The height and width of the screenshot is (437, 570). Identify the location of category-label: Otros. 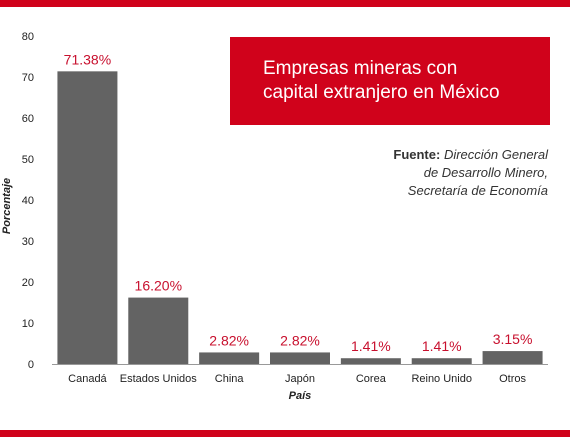
(512, 379).